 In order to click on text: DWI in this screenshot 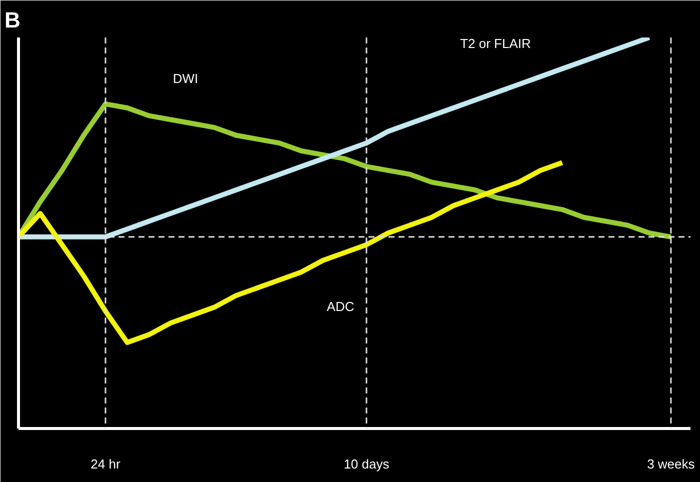, I will do `click(185, 78)`.